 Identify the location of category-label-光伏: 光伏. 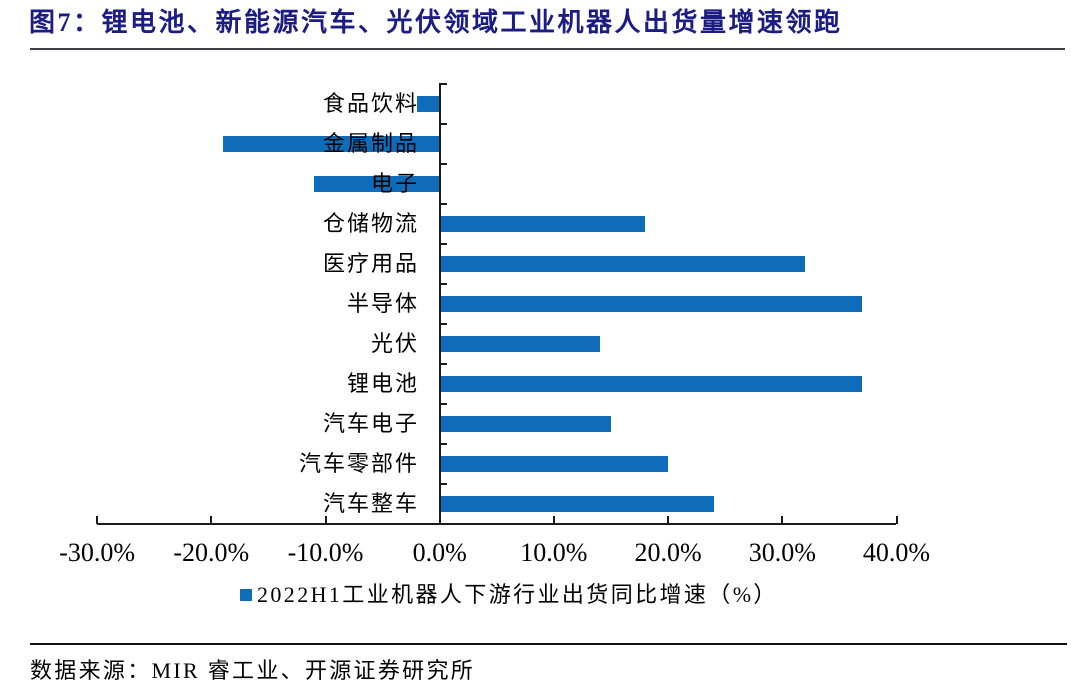
(394, 343).